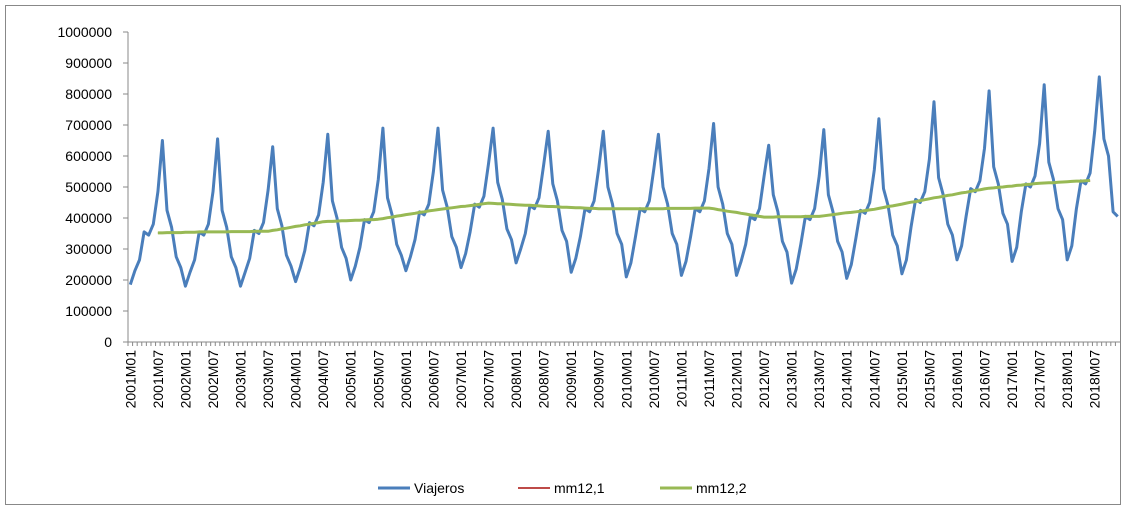 The width and height of the screenshot is (1126, 516). What do you see at coordinates (88, 218) in the screenshot?
I see `y-tick-label: 400000` at bounding box center [88, 218].